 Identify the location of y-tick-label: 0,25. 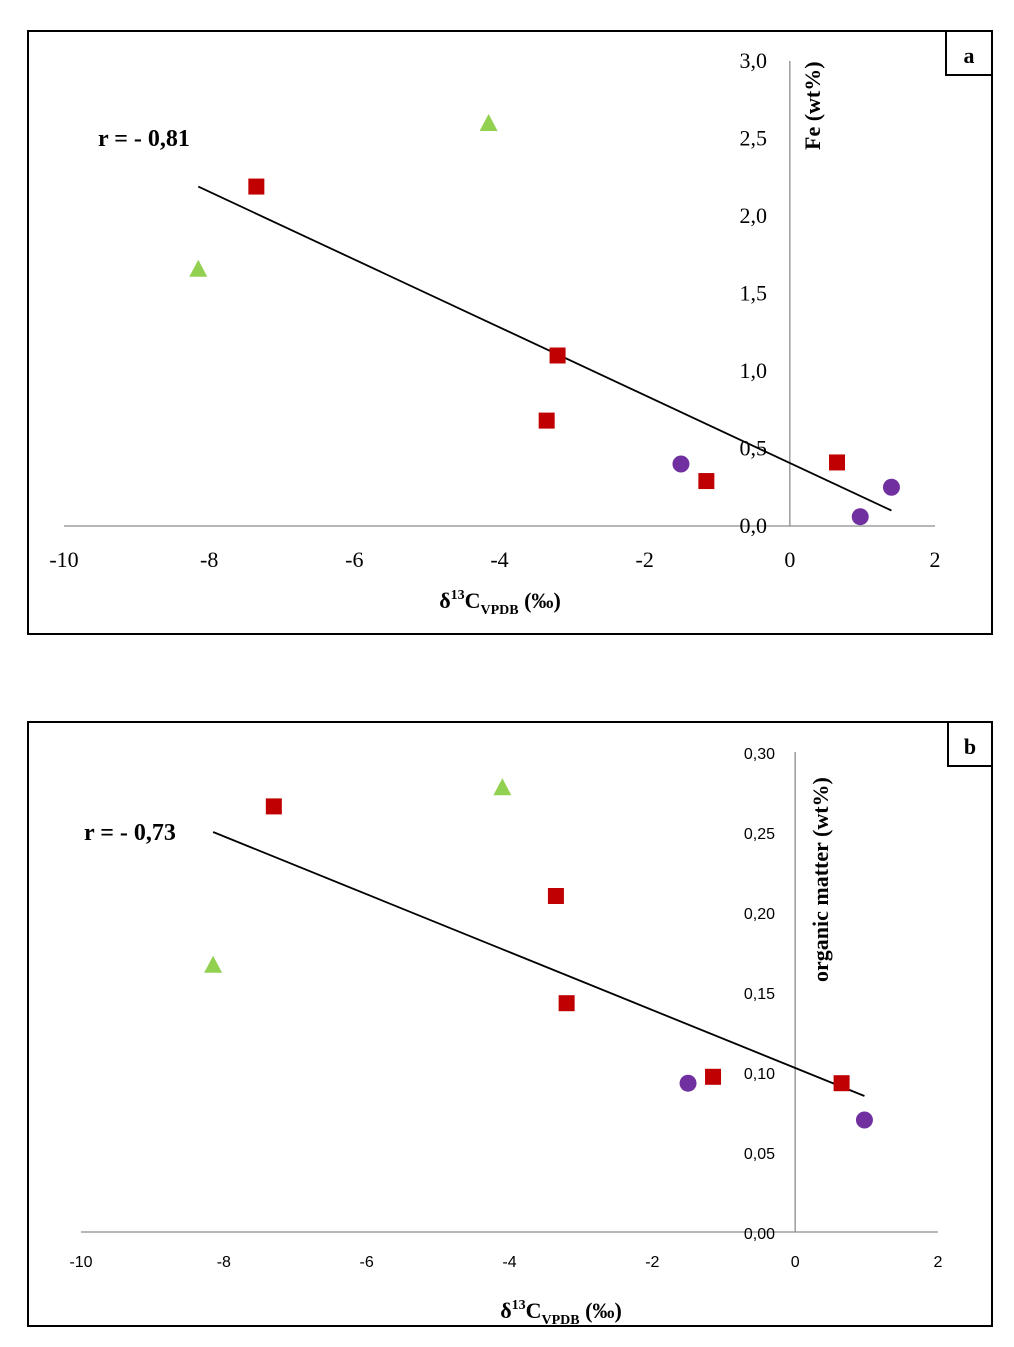
(759, 834).